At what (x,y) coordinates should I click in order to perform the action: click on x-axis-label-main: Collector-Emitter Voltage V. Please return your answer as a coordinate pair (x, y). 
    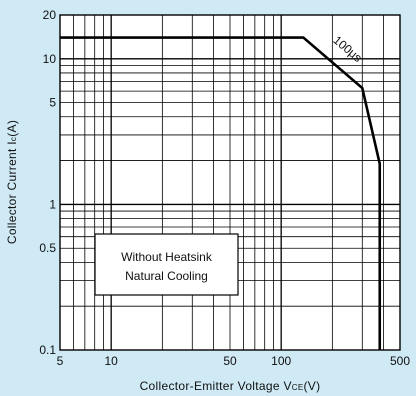
    Looking at the image, I should click on (216, 386).